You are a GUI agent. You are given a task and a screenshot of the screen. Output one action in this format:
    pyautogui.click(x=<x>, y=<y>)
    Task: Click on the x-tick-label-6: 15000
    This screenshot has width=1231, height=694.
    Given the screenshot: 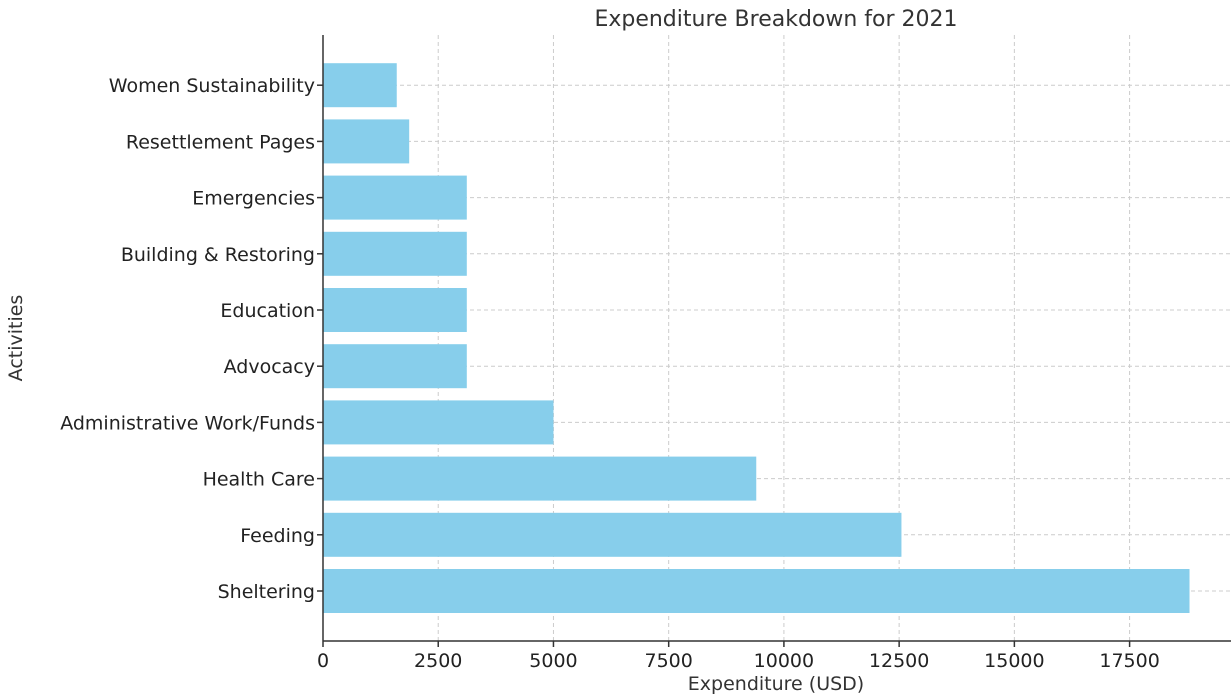 What is the action you would take?
    pyautogui.click(x=1014, y=661)
    